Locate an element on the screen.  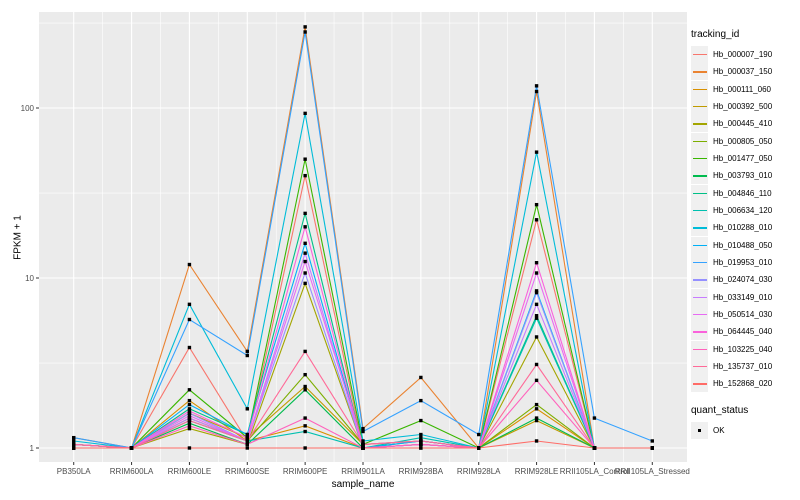
y-axis-title: FPKM + 1 is located at coordinates (18, 237).